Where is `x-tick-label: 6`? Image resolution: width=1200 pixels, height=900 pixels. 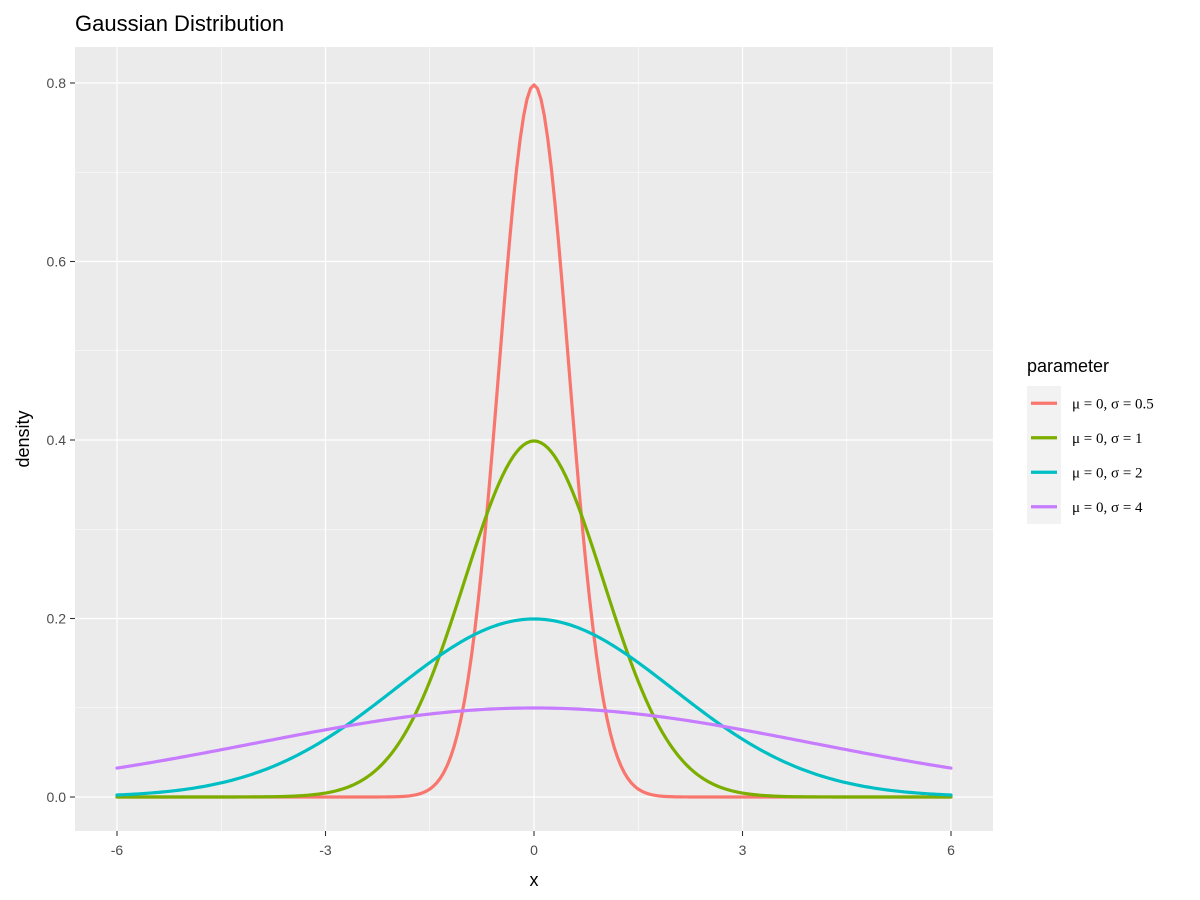 x-tick-label: 6 is located at coordinates (951, 850).